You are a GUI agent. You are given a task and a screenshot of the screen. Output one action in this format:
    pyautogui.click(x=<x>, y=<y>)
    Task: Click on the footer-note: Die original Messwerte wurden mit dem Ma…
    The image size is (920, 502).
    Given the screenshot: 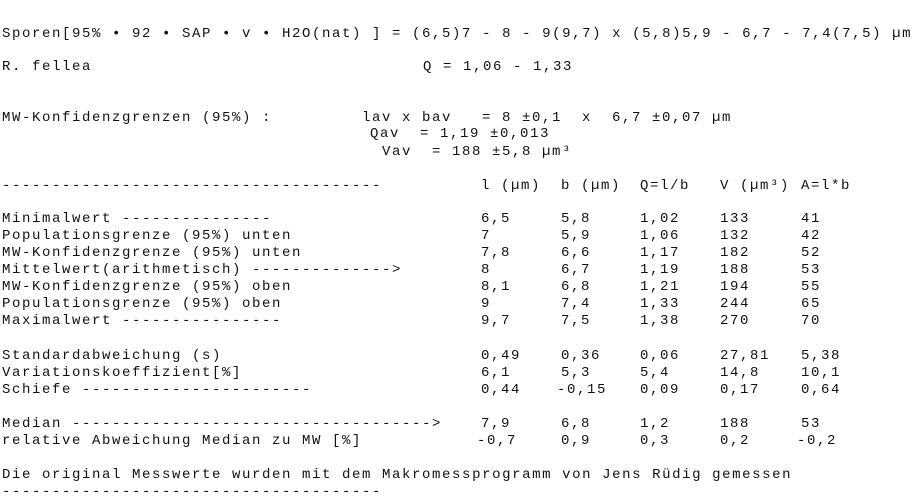 What is the action you would take?
    pyautogui.click(x=397, y=475)
    